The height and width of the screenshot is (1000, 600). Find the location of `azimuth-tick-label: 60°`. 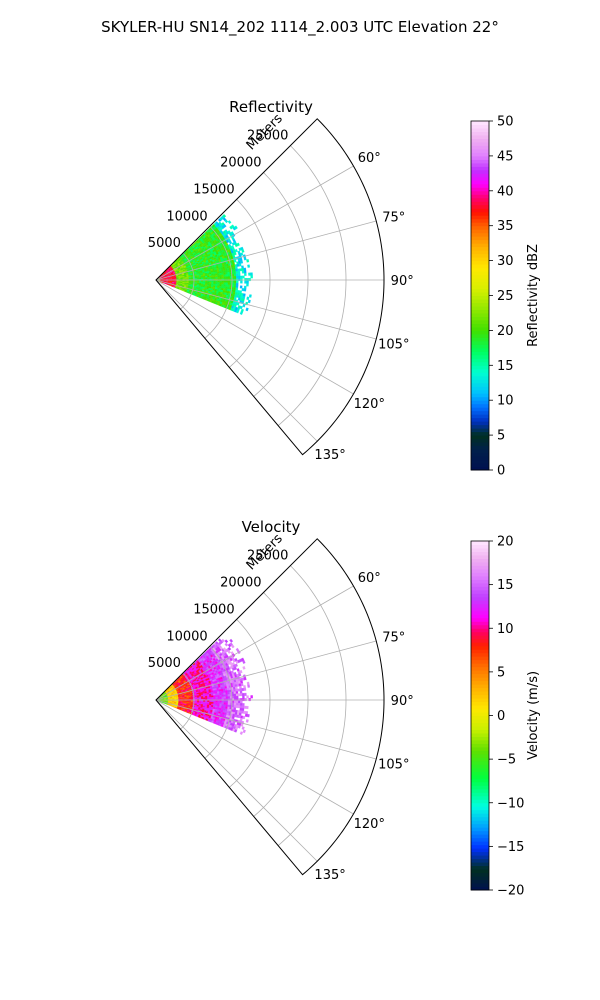

azimuth-tick-label: 60° is located at coordinates (369, 158).